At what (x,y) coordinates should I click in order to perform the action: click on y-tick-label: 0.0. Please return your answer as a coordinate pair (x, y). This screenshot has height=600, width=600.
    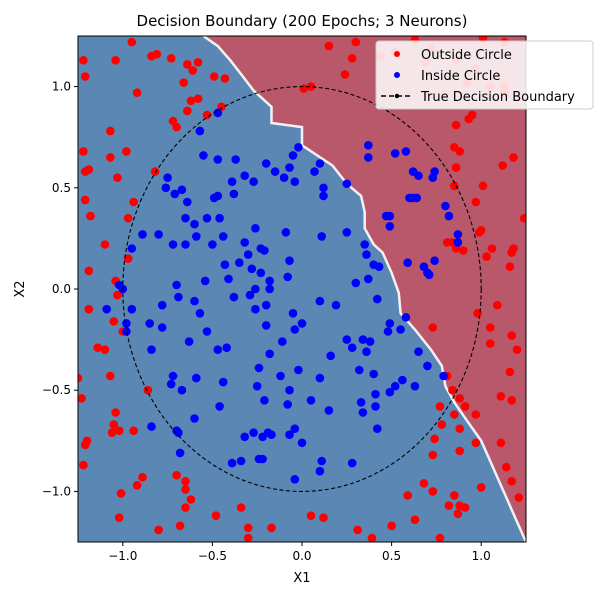
    Looking at the image, I should click on (61, 289).